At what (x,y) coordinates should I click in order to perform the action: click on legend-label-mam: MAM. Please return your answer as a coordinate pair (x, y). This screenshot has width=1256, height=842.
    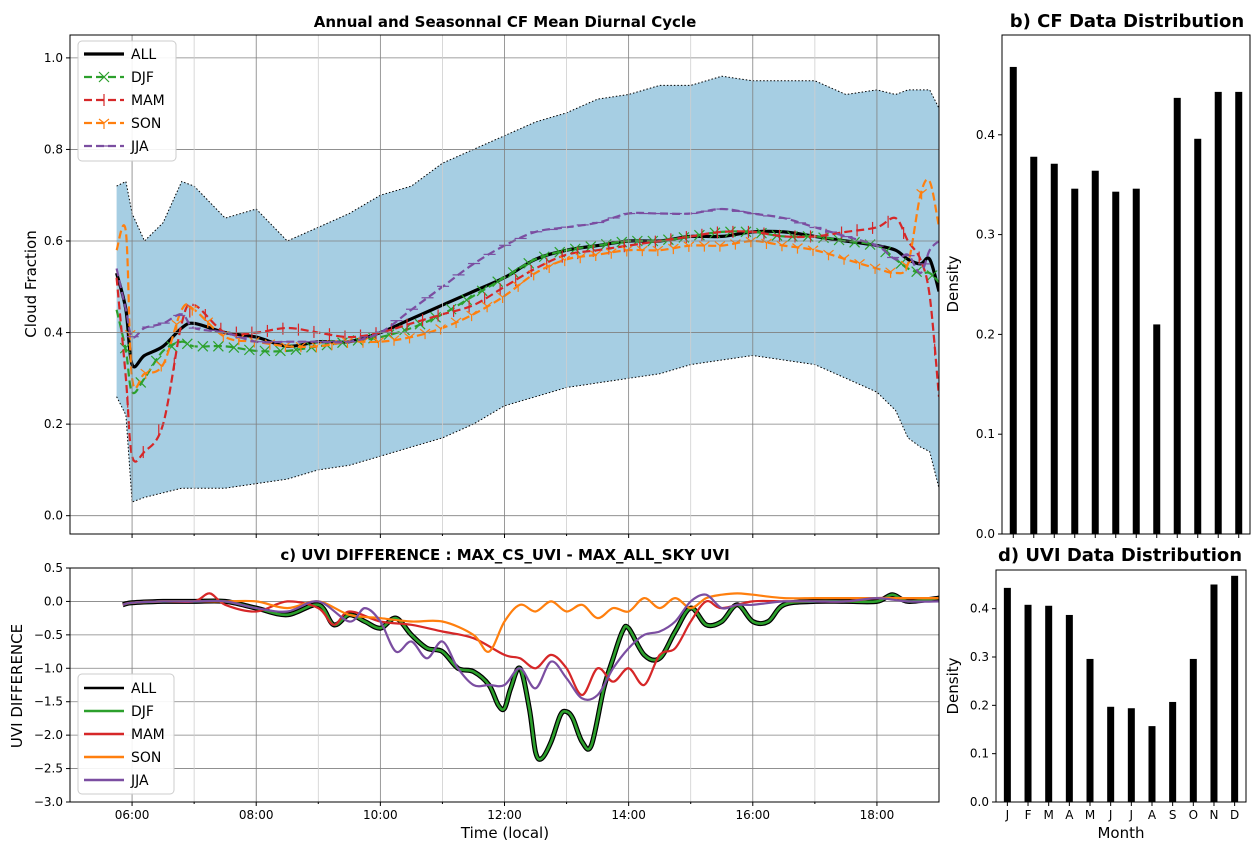
    Looking at the image, I should click on (148, 735).